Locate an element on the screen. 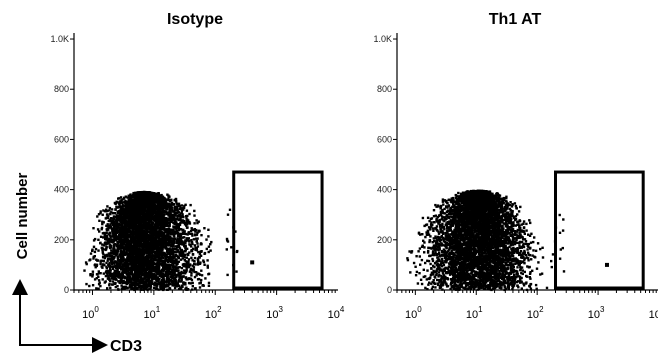 The image size is (658, 358). event-cloud is located at coordinates (161, 241).